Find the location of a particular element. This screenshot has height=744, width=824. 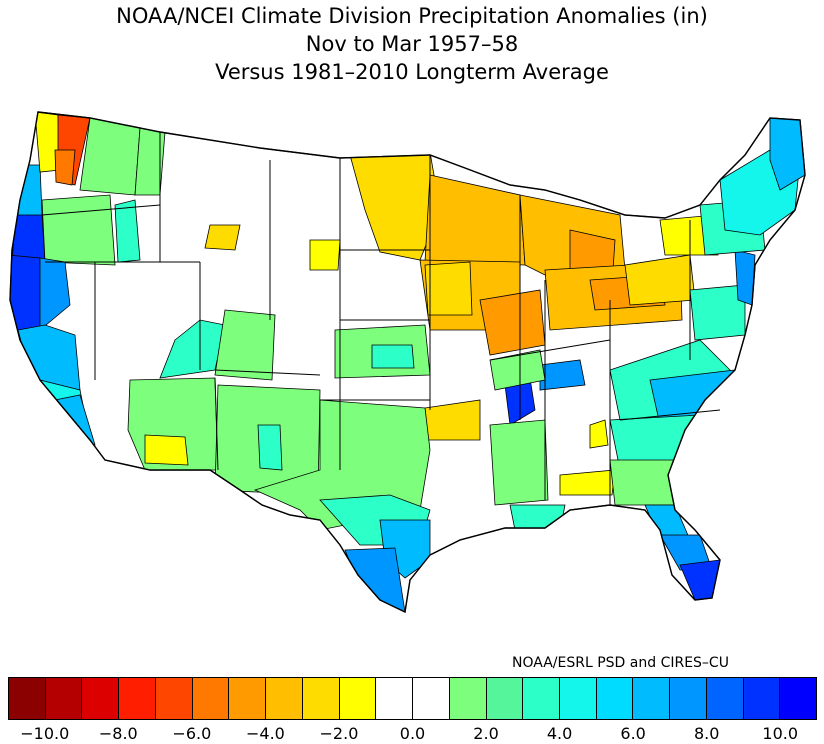

region-ks-aqua is located at coordinates (393, 356).